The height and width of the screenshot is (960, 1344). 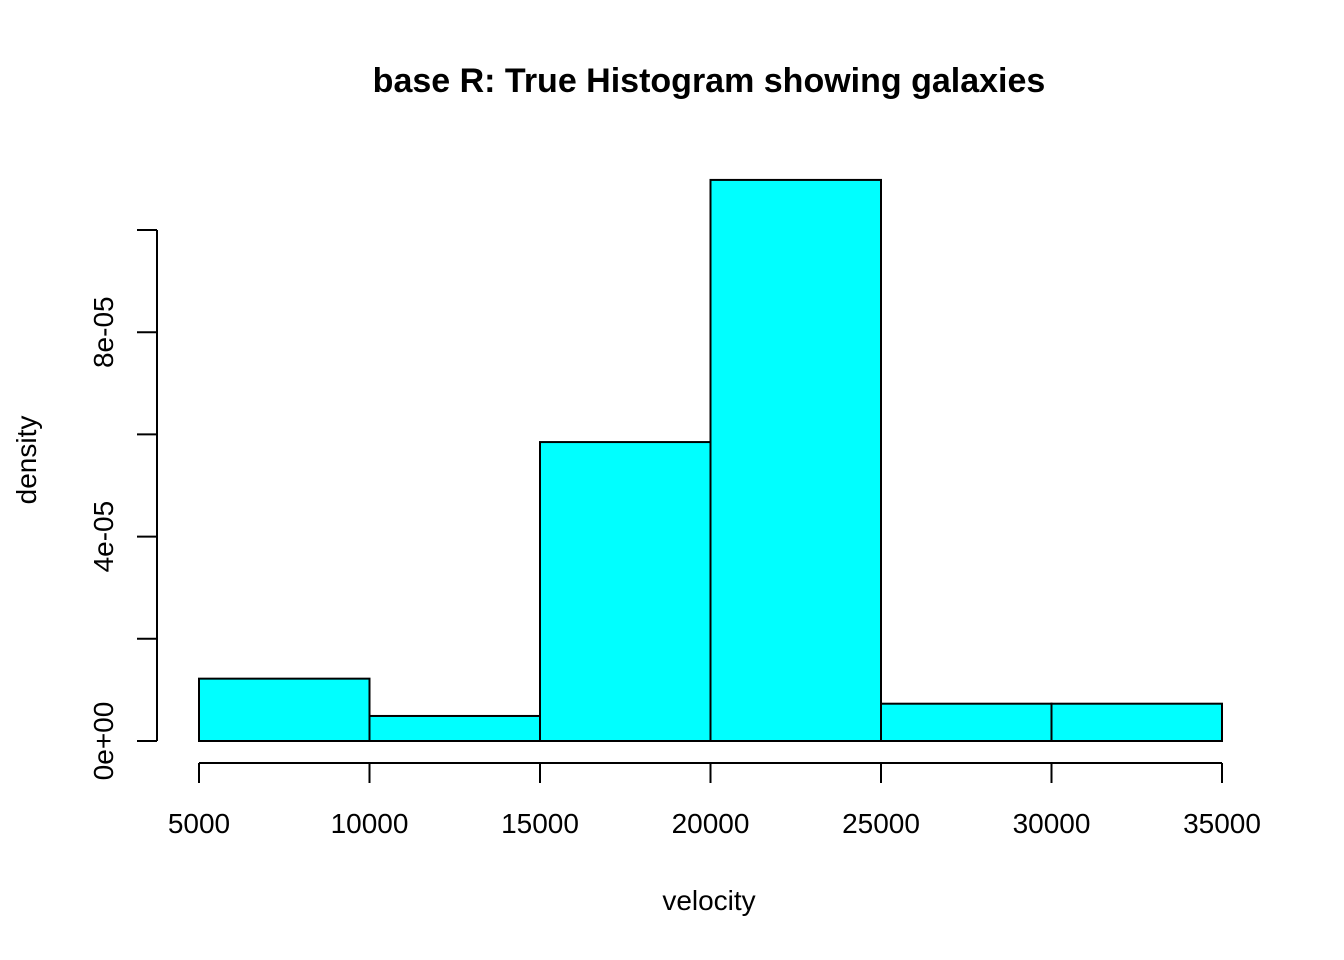 I want to click on x-tick-label: 30000, so click(x=1052, y=823).